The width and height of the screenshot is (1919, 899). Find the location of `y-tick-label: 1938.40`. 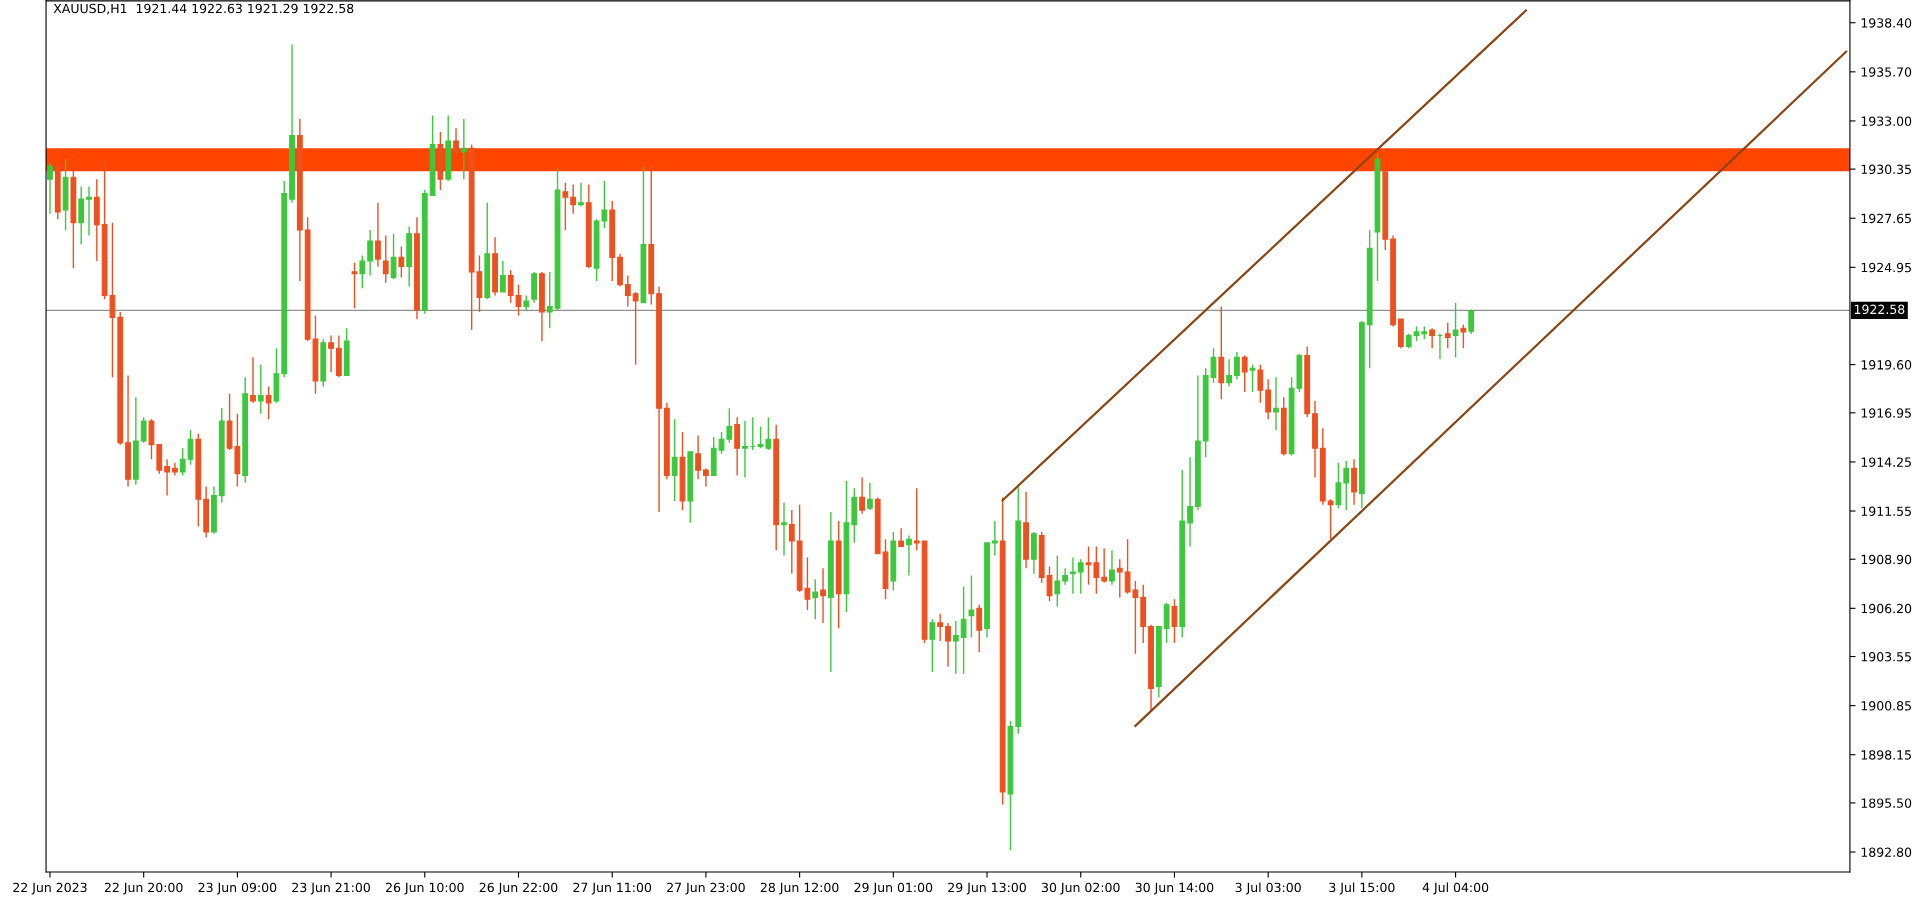

y-tick-label: 1938.40 is located at coordinates (1886, 23).